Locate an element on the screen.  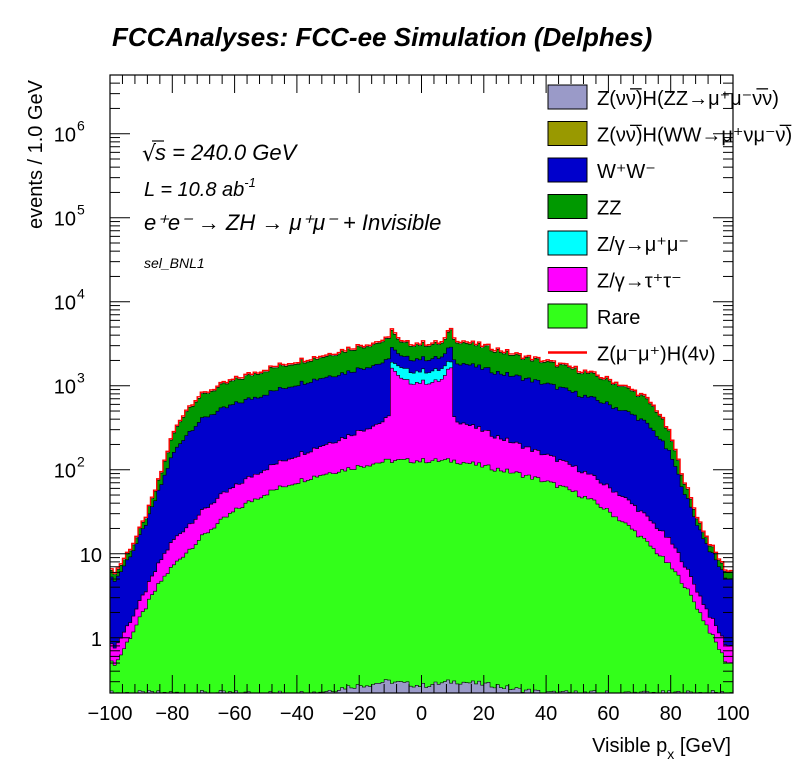
x-tick-label: 40 is located at coordinates (546, 714).